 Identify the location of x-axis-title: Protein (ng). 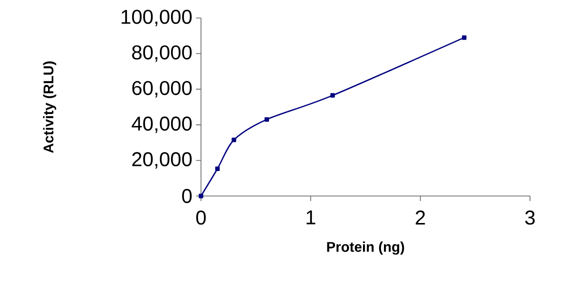
(365, 248).